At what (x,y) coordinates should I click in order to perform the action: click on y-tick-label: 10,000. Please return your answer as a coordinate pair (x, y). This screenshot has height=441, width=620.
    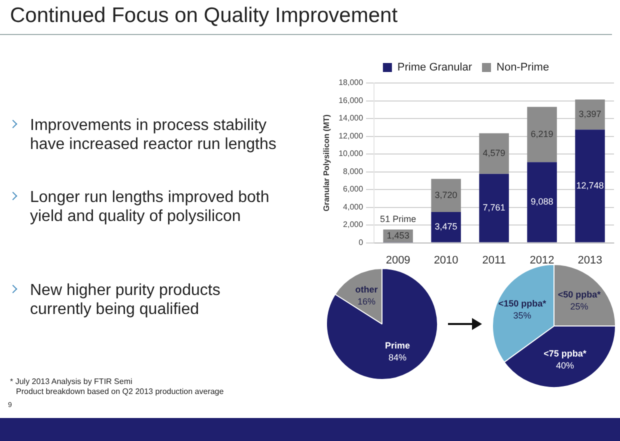
    Looking at the image, I should click on (351, 153).